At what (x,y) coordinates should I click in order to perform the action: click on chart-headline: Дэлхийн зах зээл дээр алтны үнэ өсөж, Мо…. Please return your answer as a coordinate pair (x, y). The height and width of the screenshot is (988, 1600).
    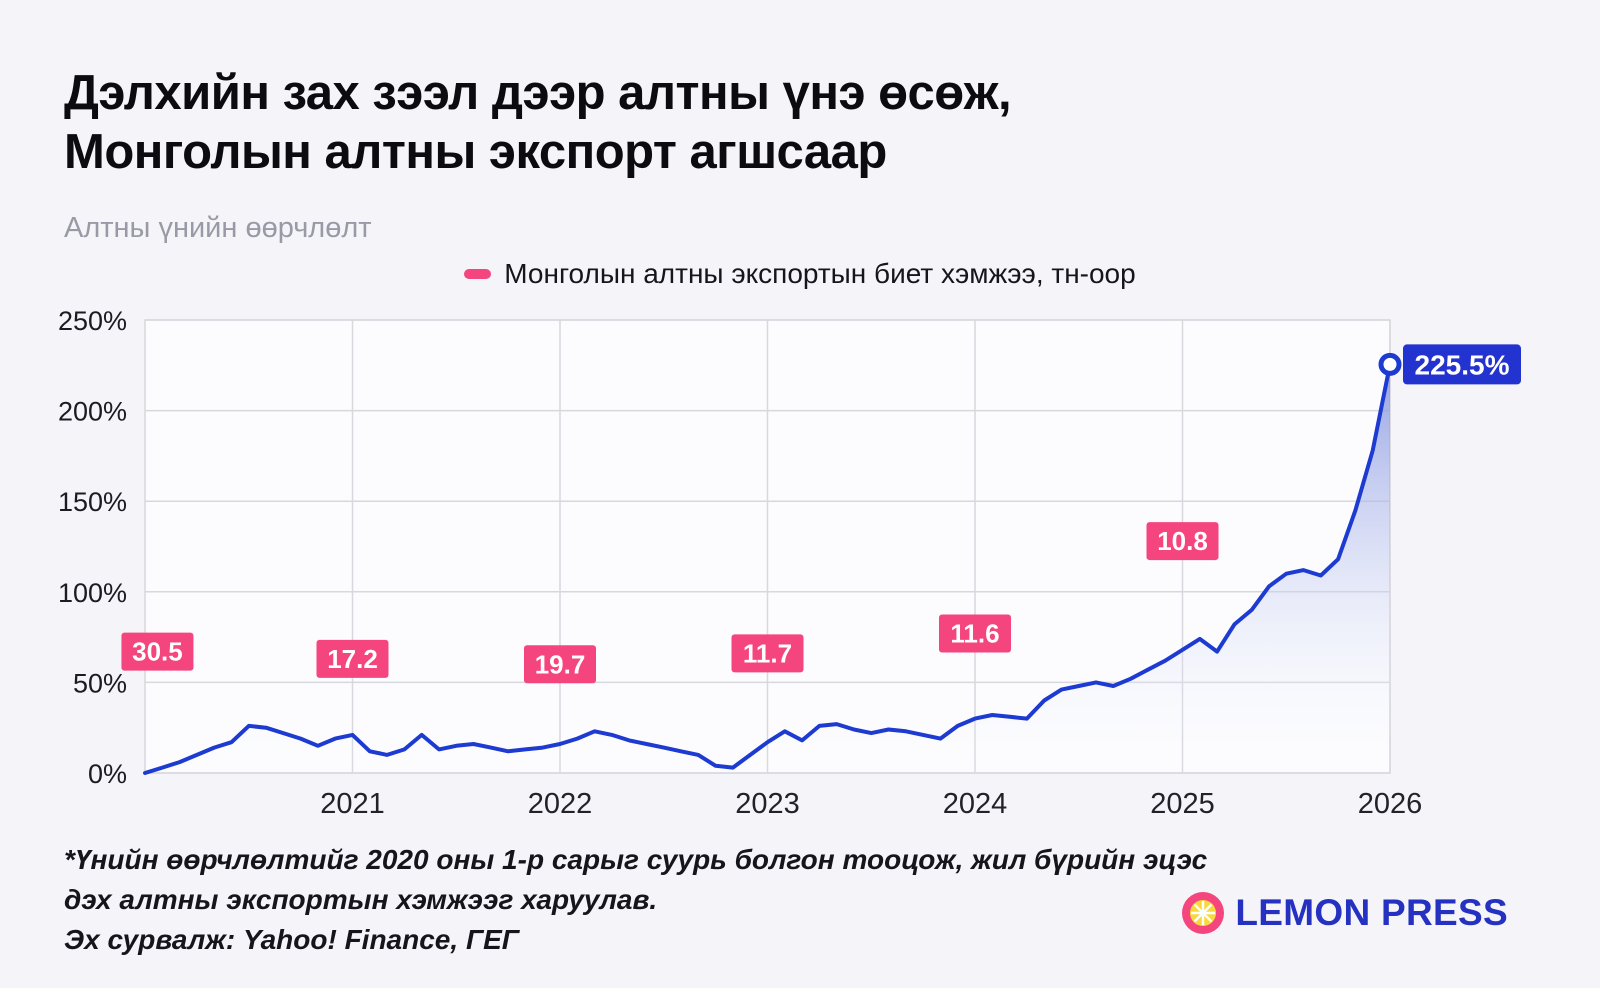
    Looking at the image, I should click on (538, 123).